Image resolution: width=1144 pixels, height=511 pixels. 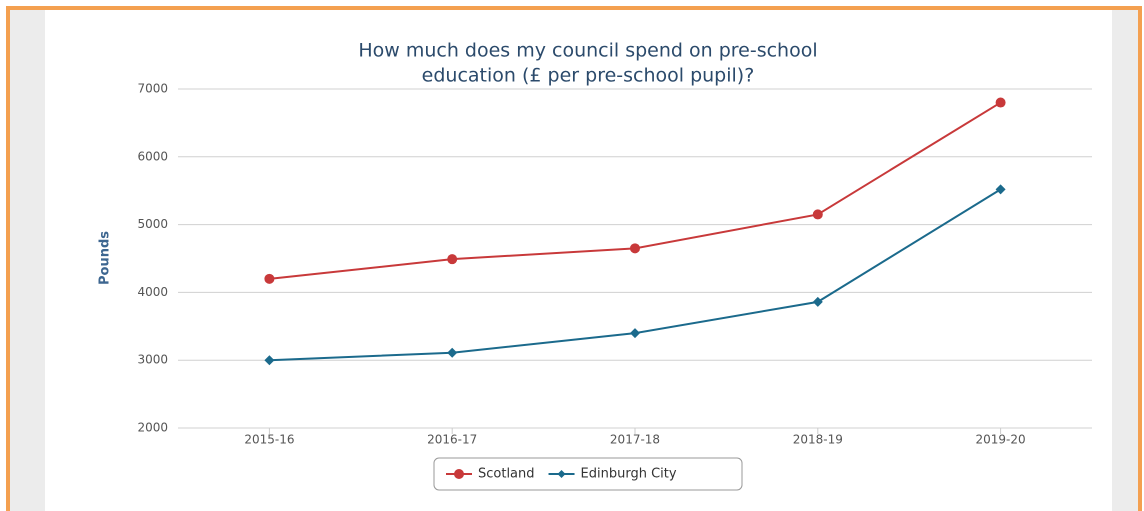 What do you see at coordinates (506, 474) in the screenshot?
I see `legend-label: Scotland` at bounding box center [506, 474].